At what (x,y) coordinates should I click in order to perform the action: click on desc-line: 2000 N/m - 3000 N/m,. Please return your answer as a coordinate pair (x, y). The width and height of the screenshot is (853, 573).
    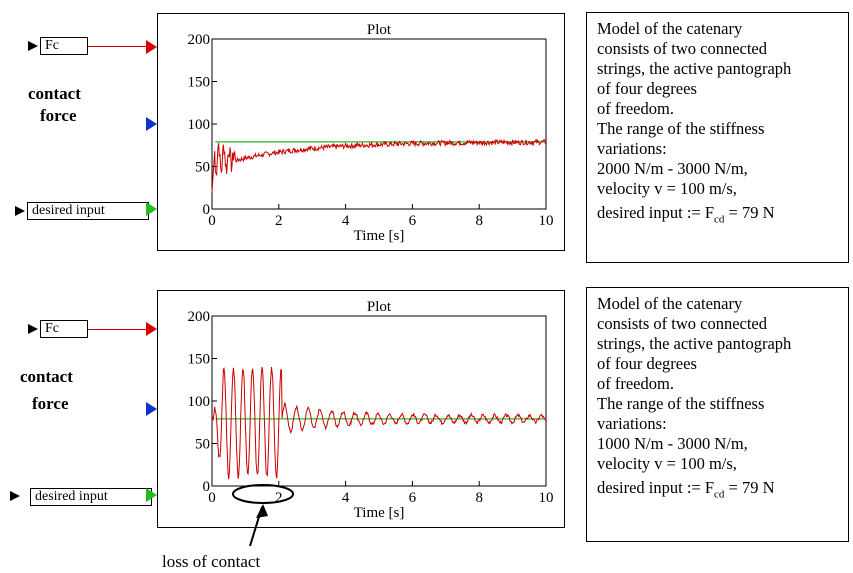
    Looking at the image, I should click on (672, 168).